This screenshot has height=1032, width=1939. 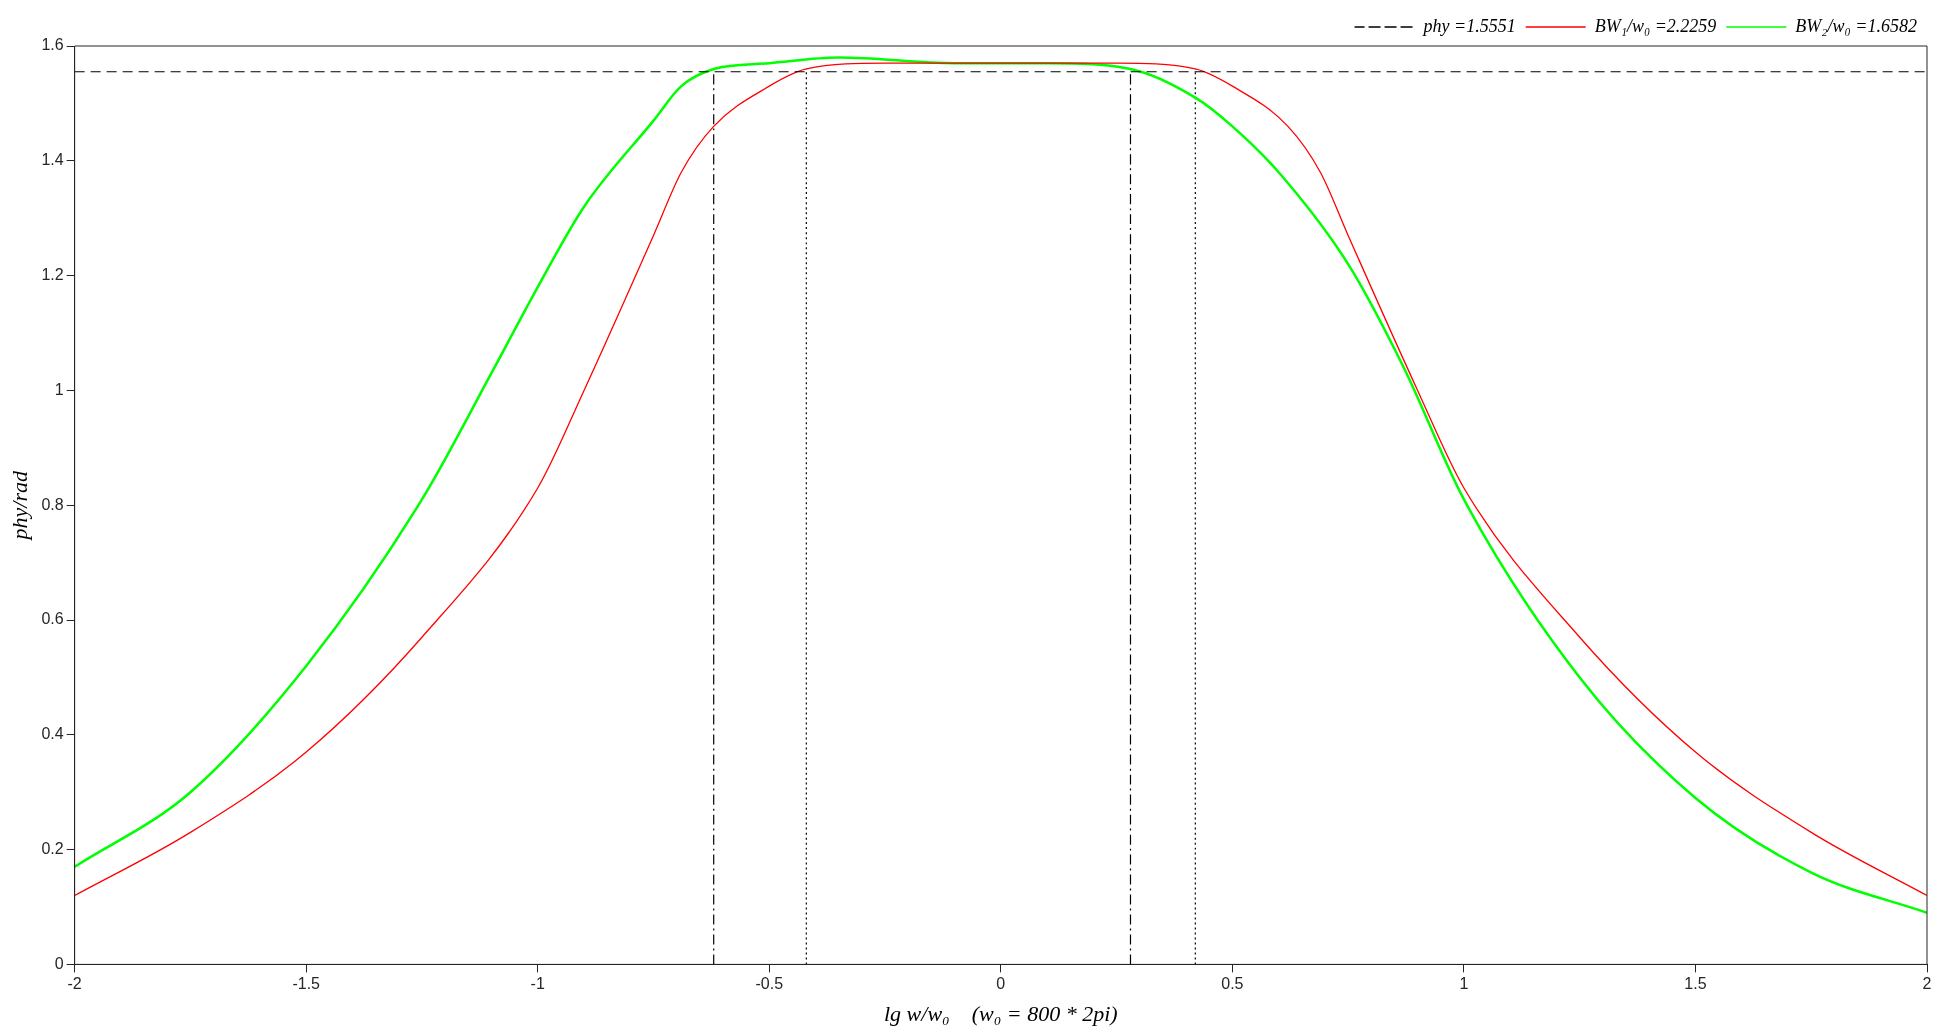 I want to click on y-tick-label: 1.4, so click(x=52, y=160).